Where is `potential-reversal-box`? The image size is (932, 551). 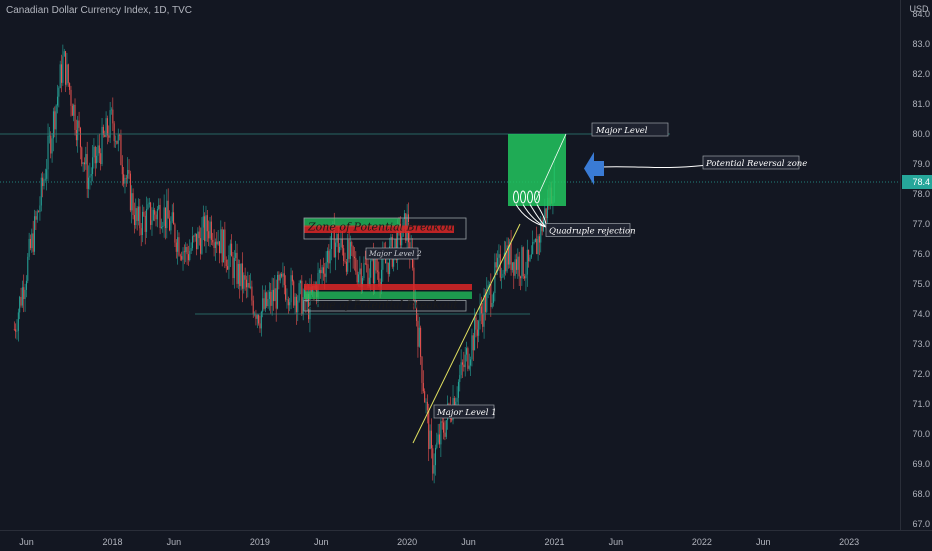
potential-reversal-box is located at coordinates (537, 170).